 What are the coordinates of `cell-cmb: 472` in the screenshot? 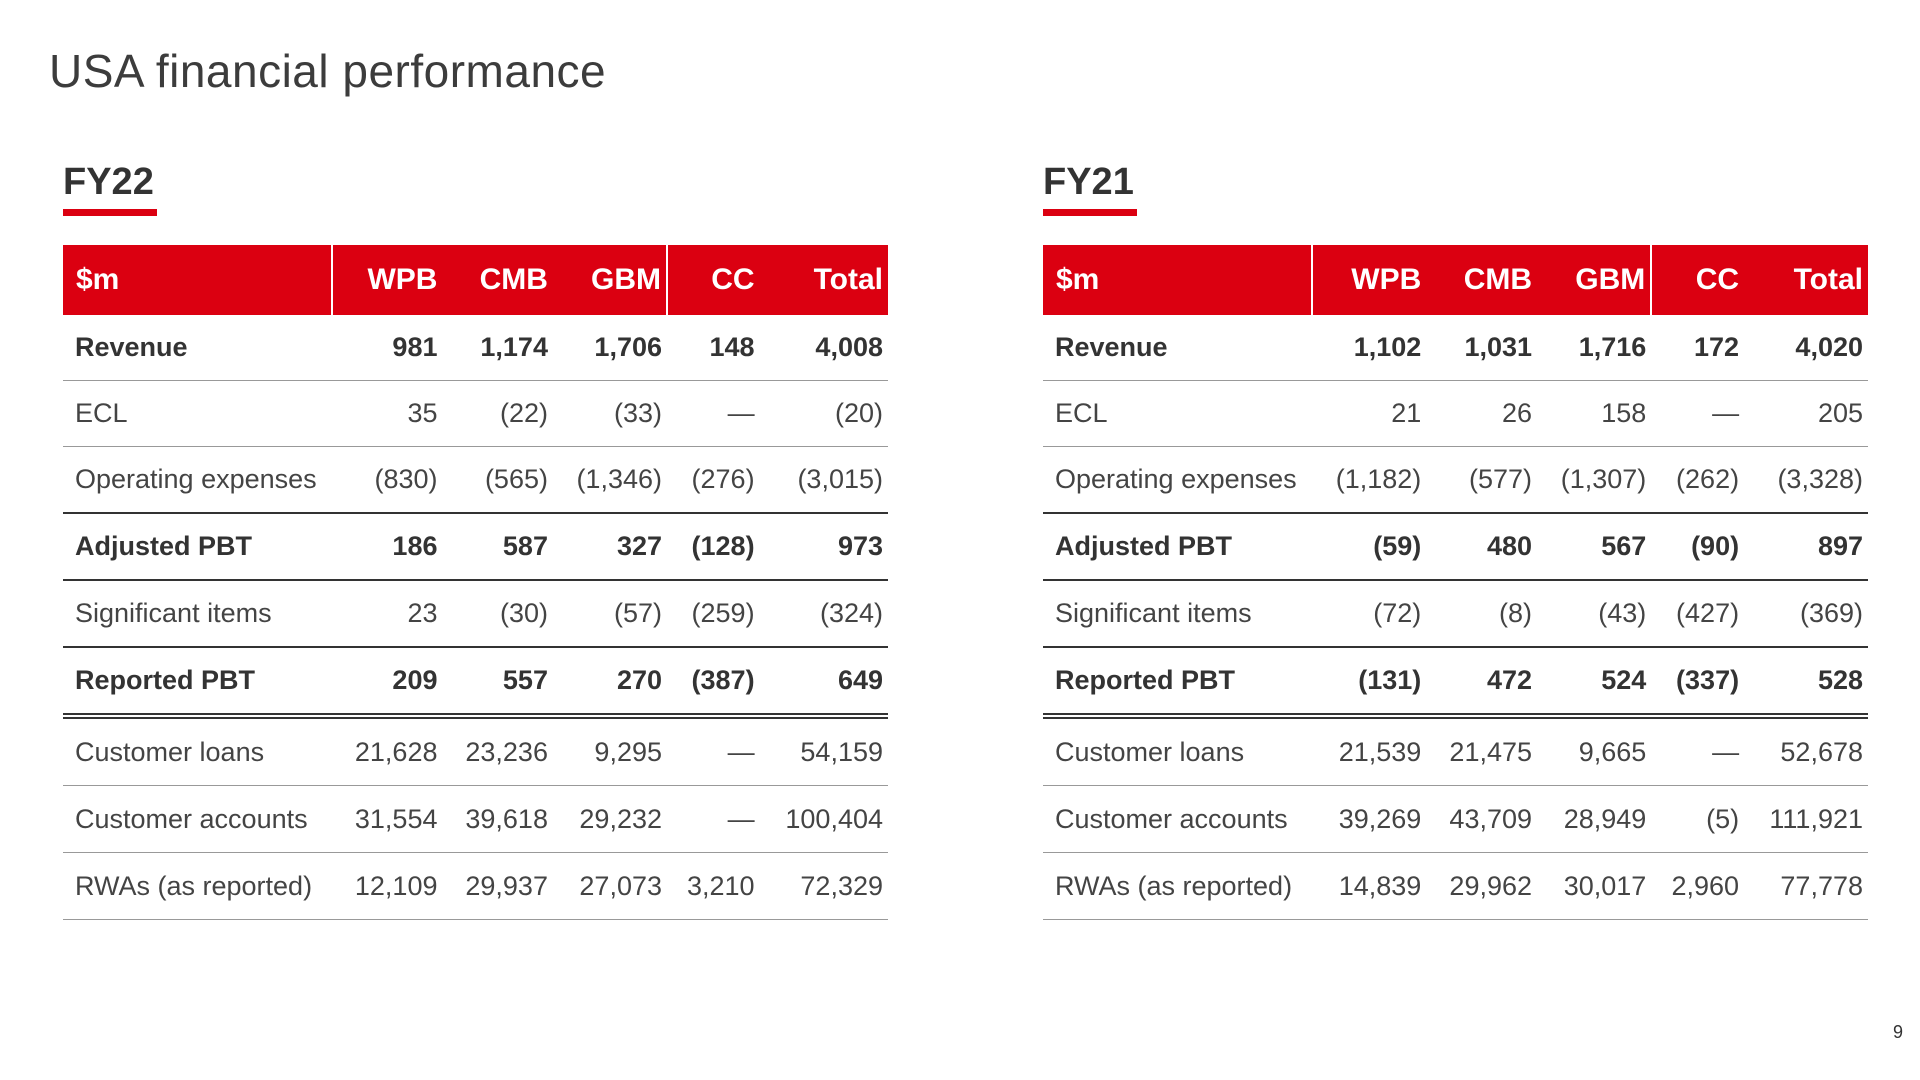 It's located at (1482, 683).